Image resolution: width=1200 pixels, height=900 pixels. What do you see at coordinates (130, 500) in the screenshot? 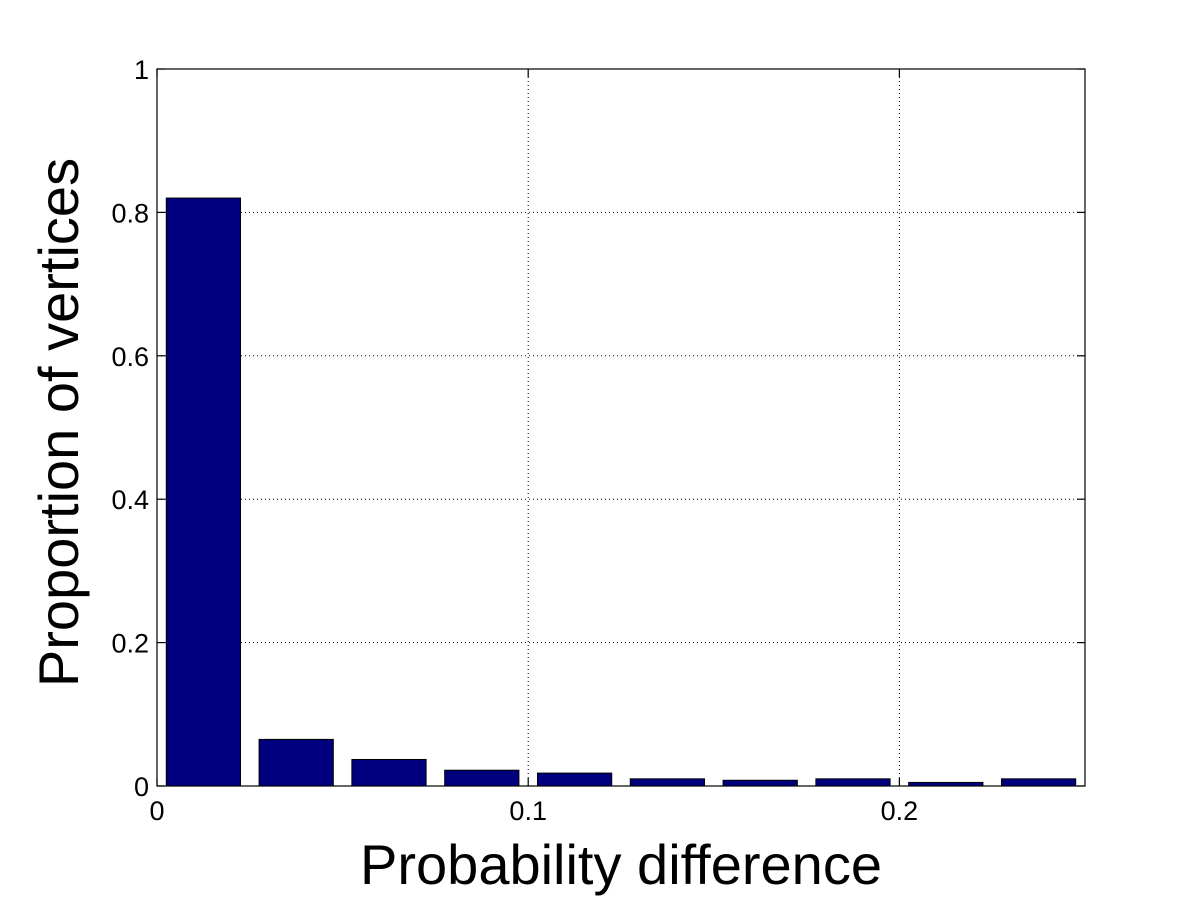
I see `y-tick-label: 0.4` at bounding box center [130, 500].